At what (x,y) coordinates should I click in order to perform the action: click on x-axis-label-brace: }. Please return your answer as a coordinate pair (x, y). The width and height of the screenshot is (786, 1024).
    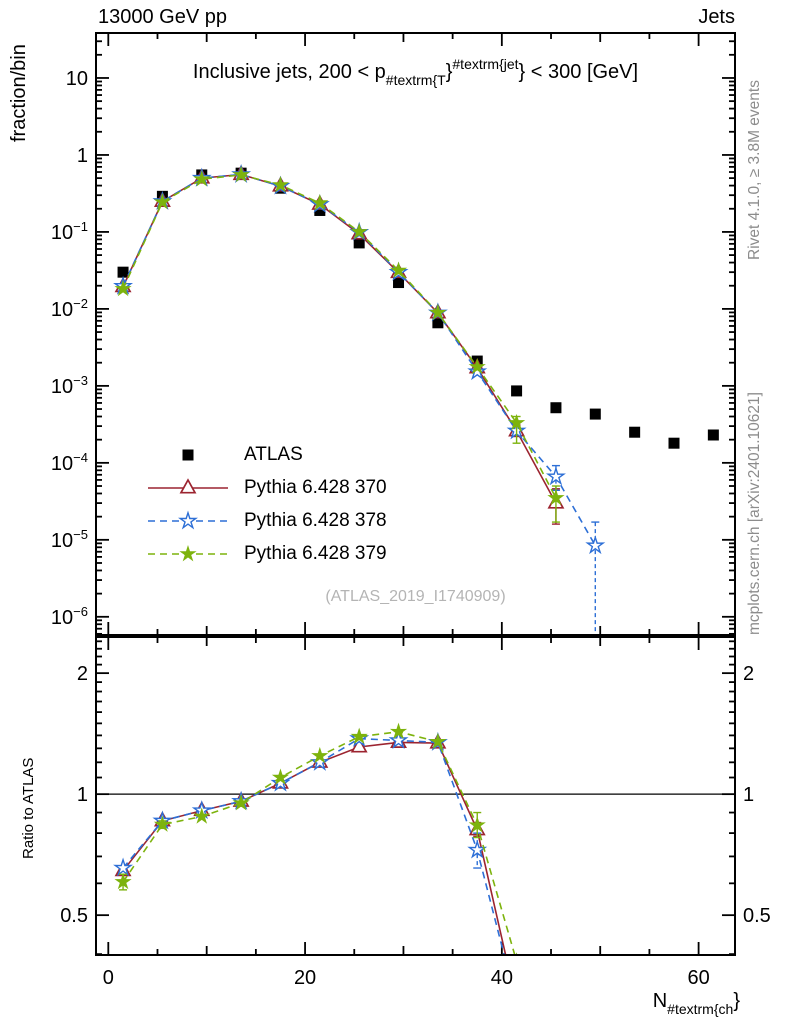
    Looking at the image, I should click on (736, 1001).